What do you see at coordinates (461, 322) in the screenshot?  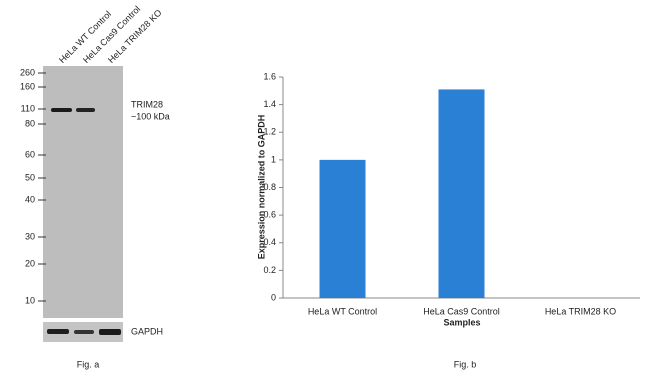 I see `x-axis-label: Samples` at bounding box center [461, 322].